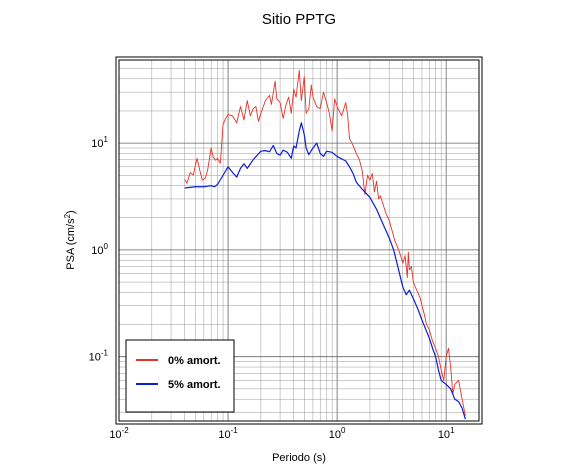 The image size is (586, 475). Describe the element at coordinates (299, 19) in the screenshot. I see `chart-title: Sitio PPTG` at that location.